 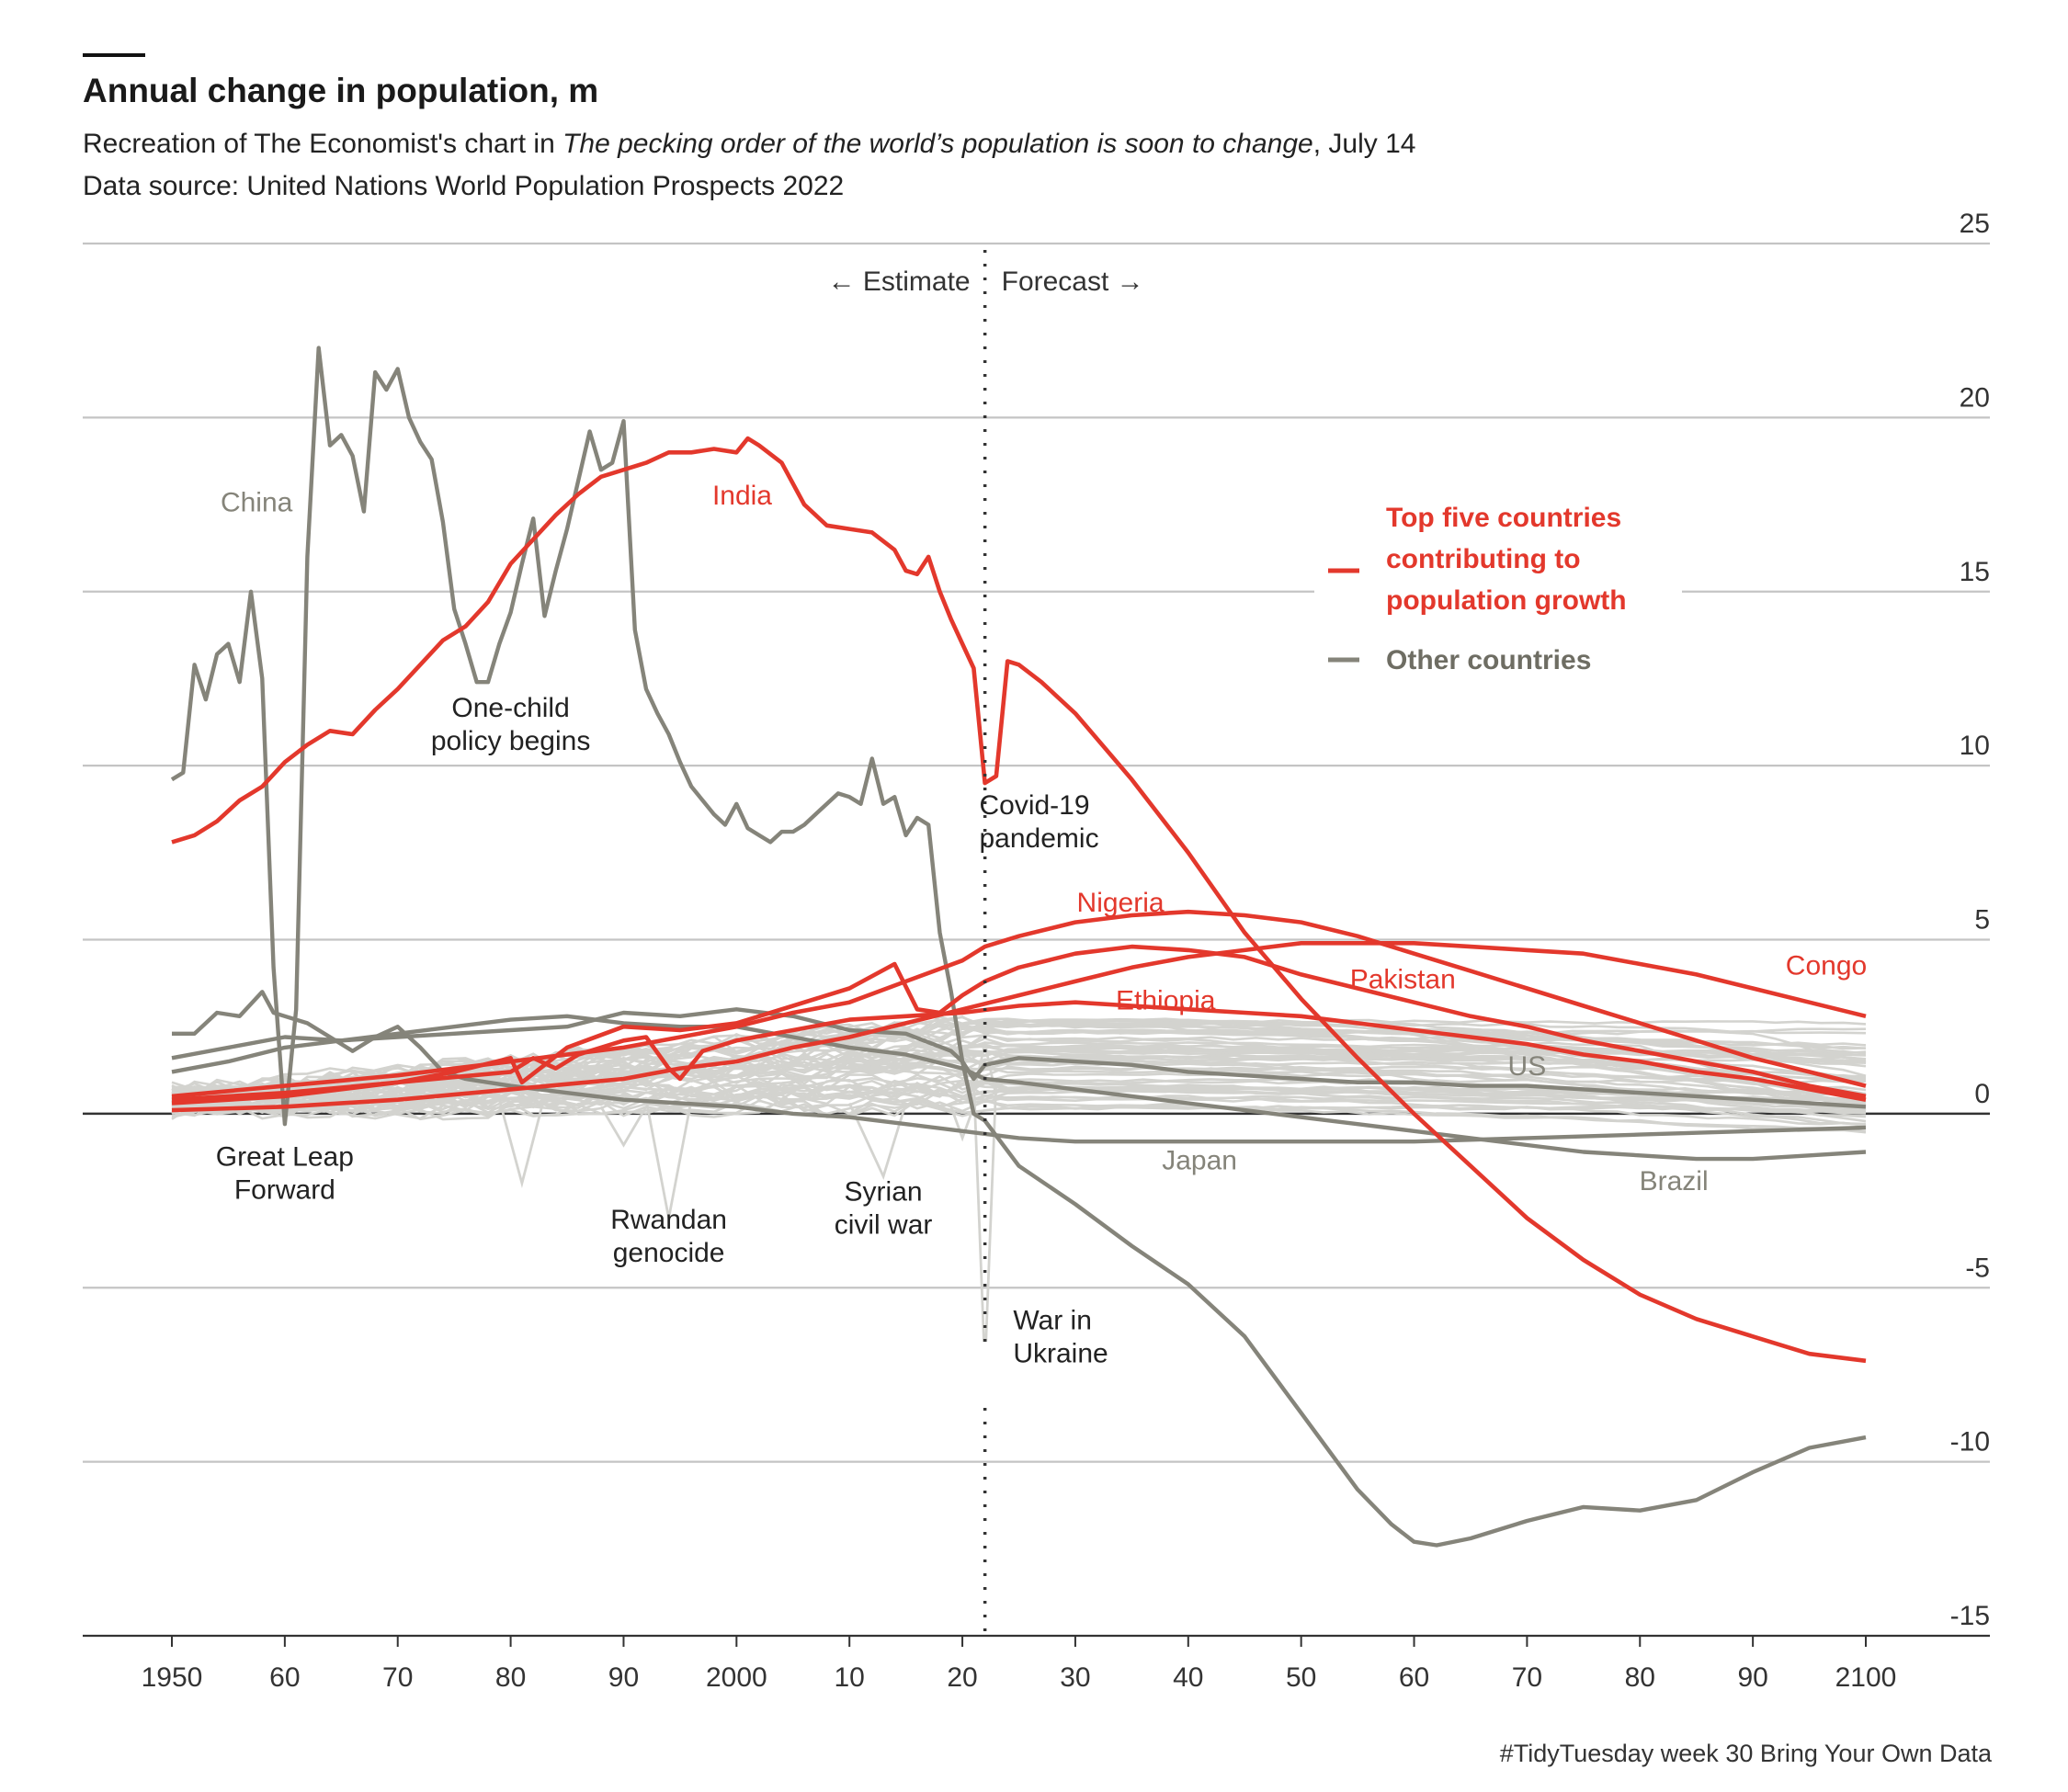 I want to click on x-tick-label: 50, so click(x=1301, y=1677).